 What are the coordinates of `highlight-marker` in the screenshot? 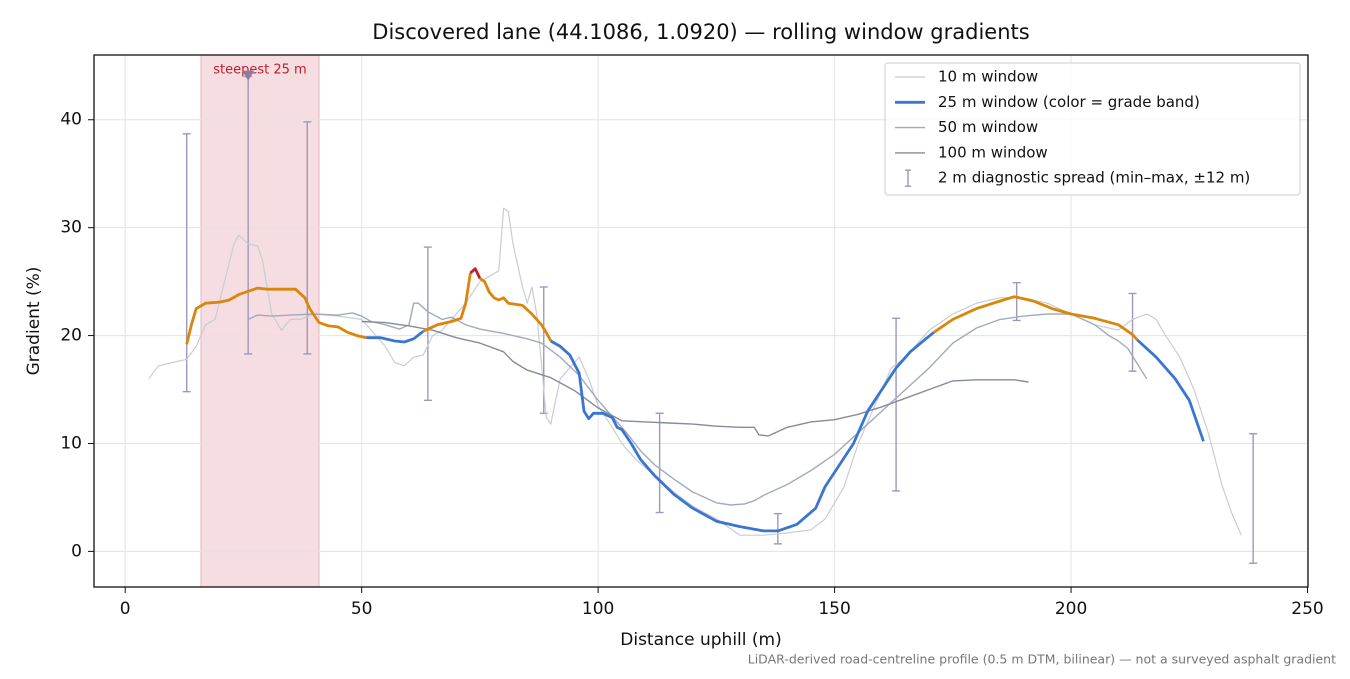 It's located at (248, 75).